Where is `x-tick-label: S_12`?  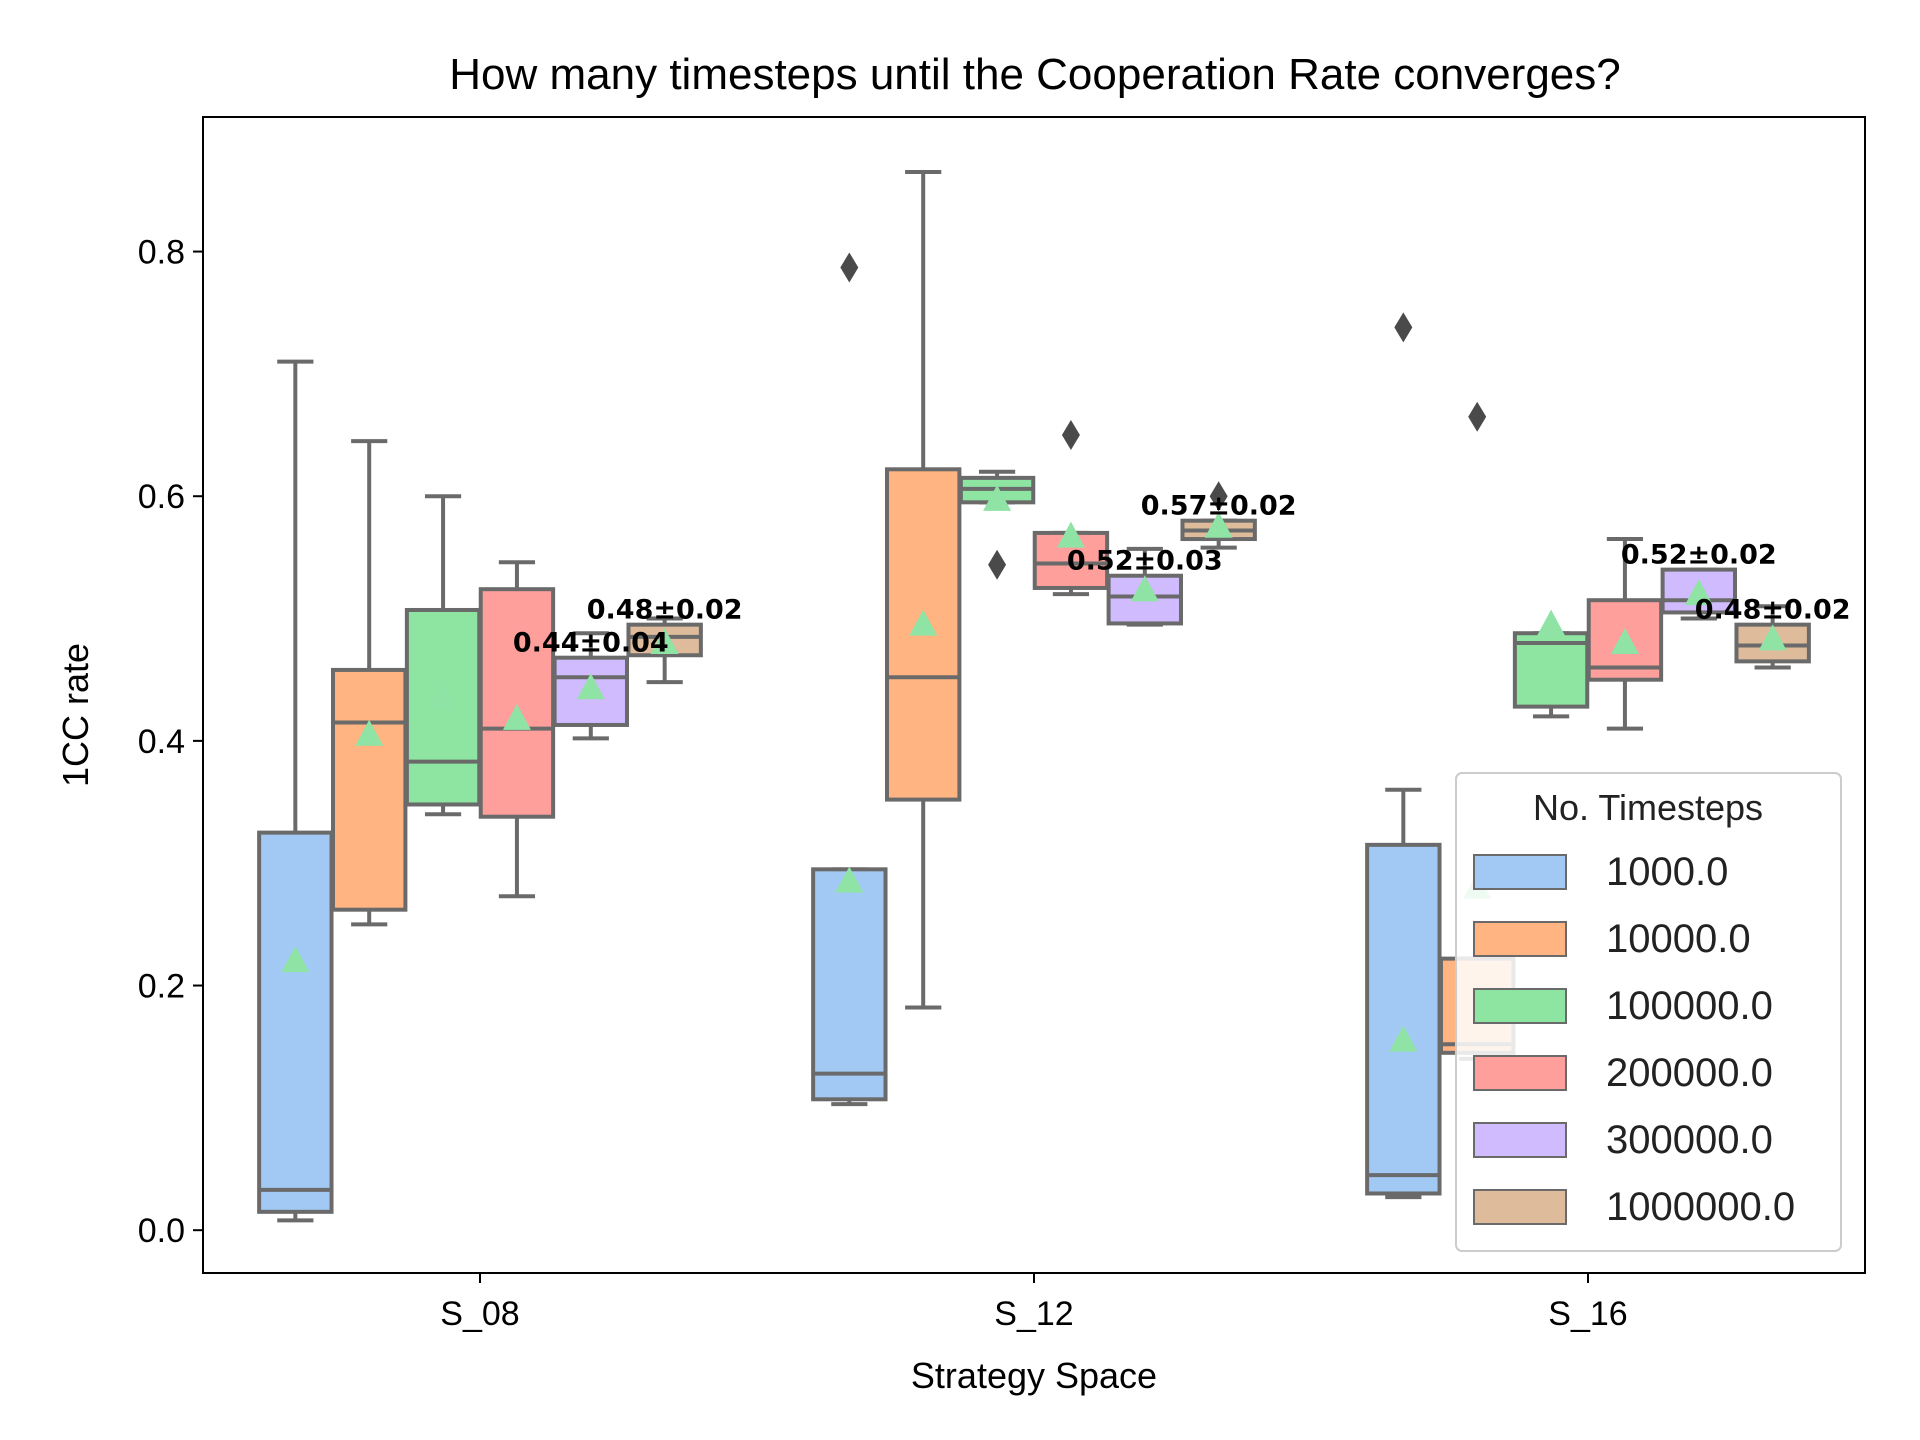
x-tick-label: S_12 is located at coordinates (1033, 1314).